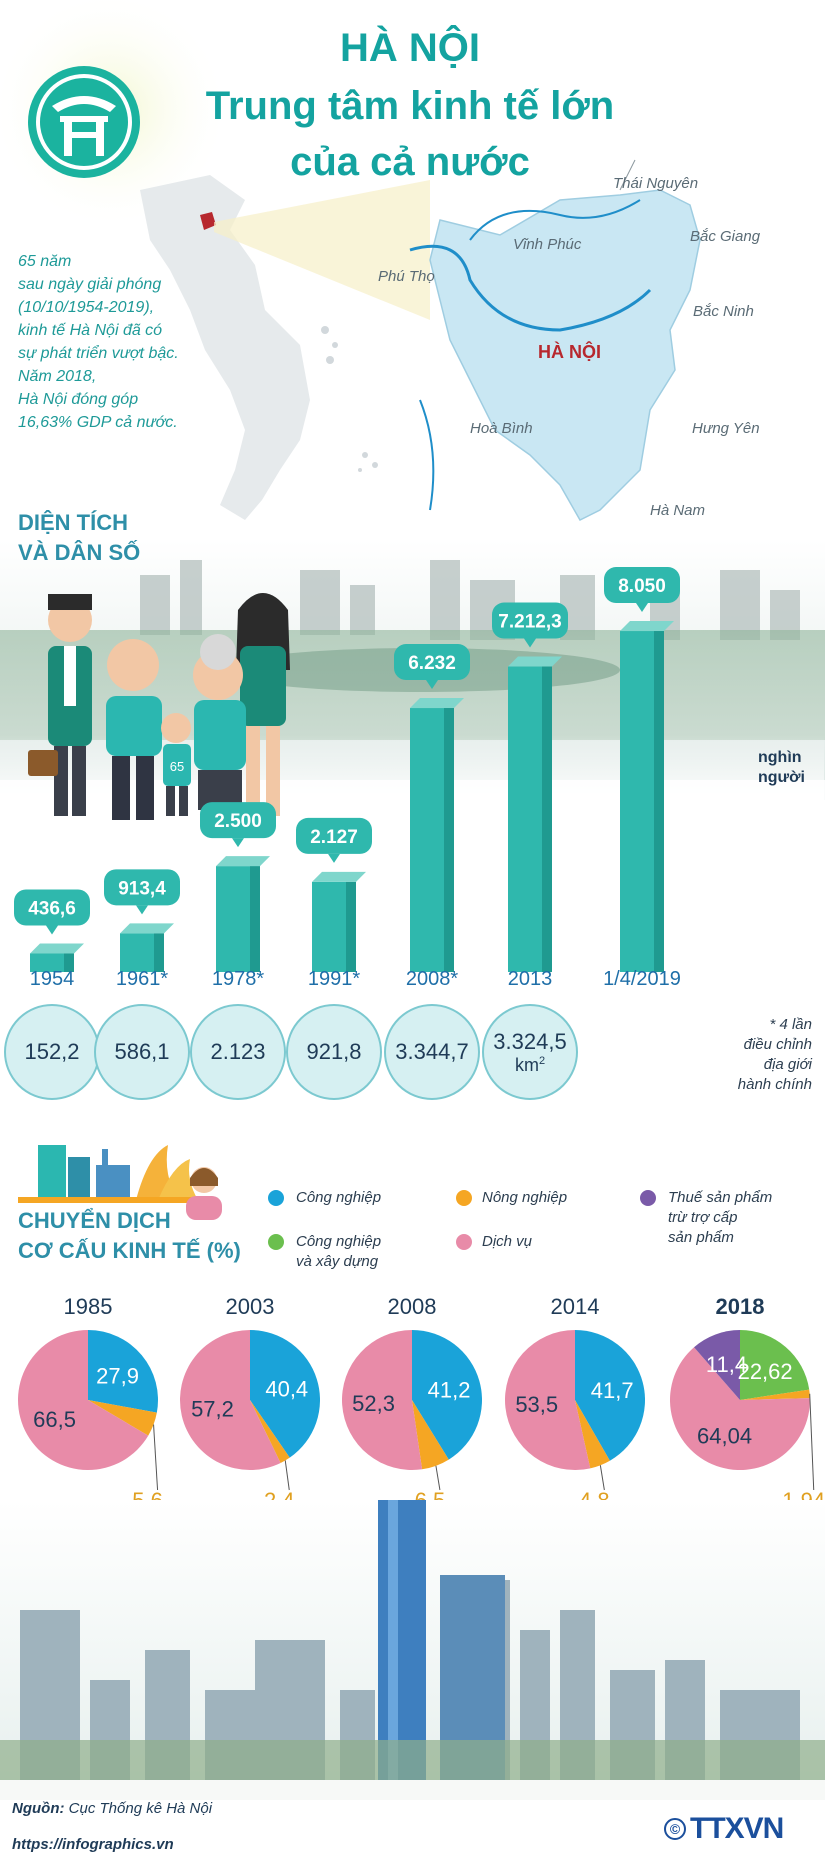  I want to click on value-label: 8.050, so click(642, 586).